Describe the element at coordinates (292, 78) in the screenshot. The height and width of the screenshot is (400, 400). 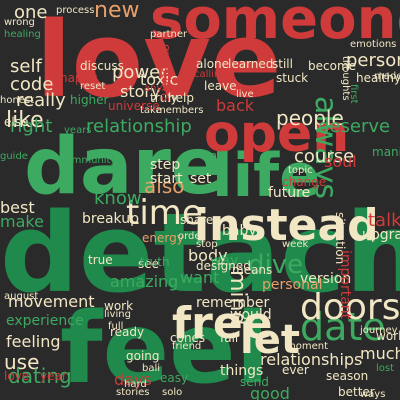
I see `word-stuck: stuck` at that location.